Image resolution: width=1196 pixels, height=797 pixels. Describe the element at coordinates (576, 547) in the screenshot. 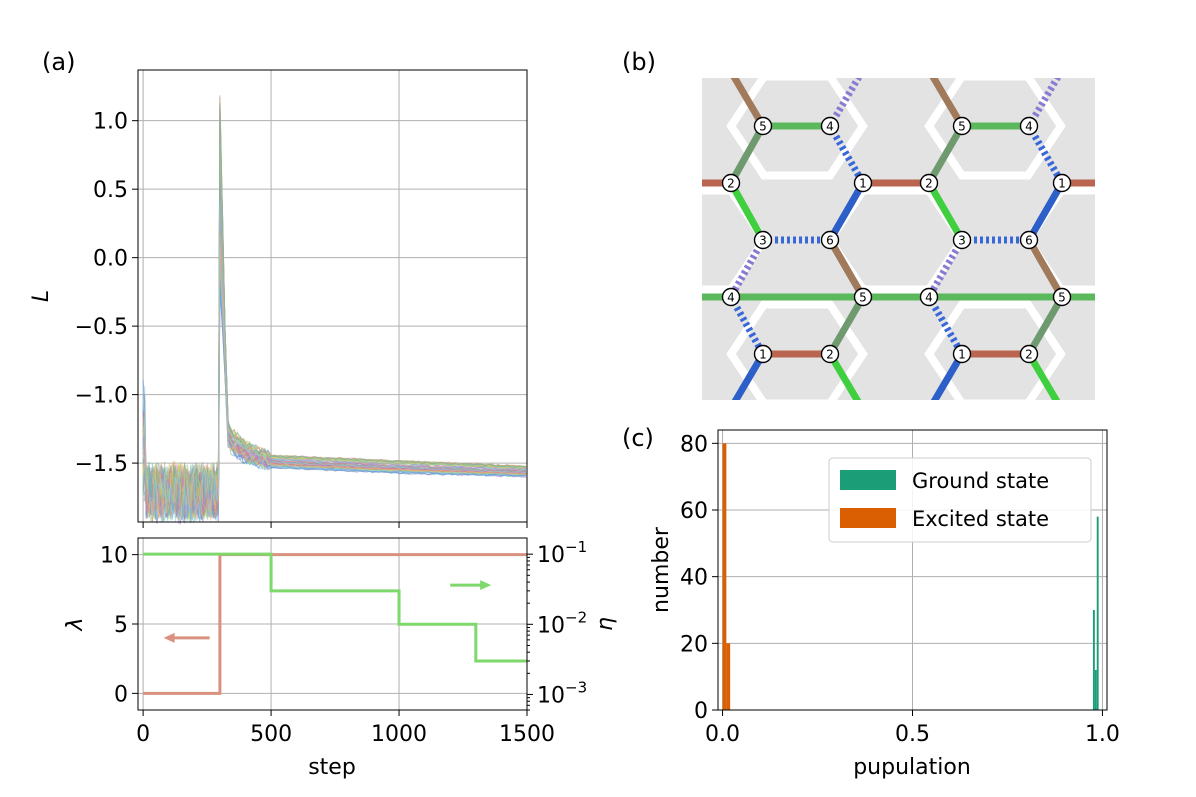

I see `eta-tick-exponent: −1` at that location.